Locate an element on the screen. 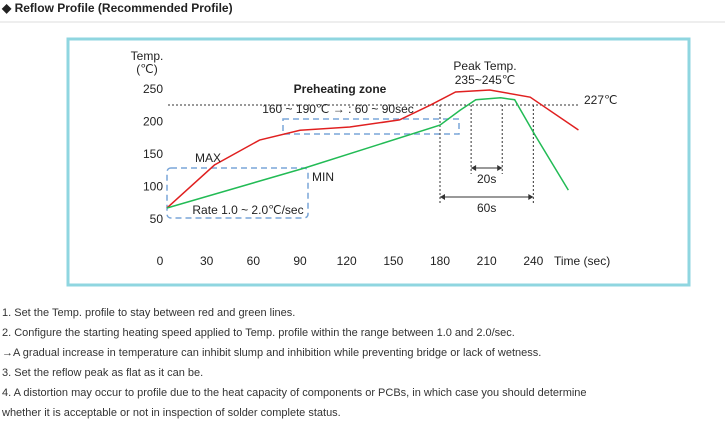 The width and height of the screenshot is (725, 427). y-tick-label: 100 is located at coordinates (153, 187).